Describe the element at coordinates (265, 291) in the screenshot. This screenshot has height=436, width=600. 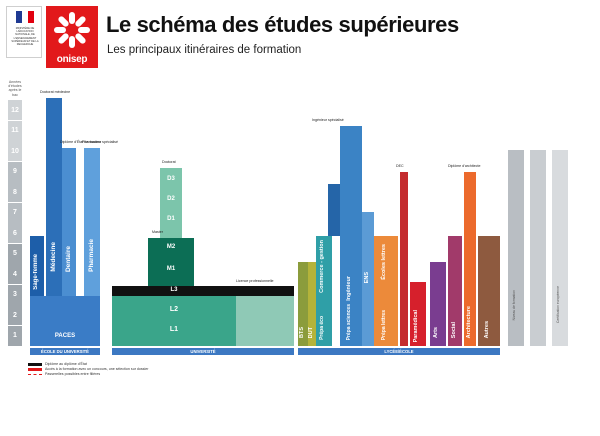
I see `licence-pro-bar` at that location.